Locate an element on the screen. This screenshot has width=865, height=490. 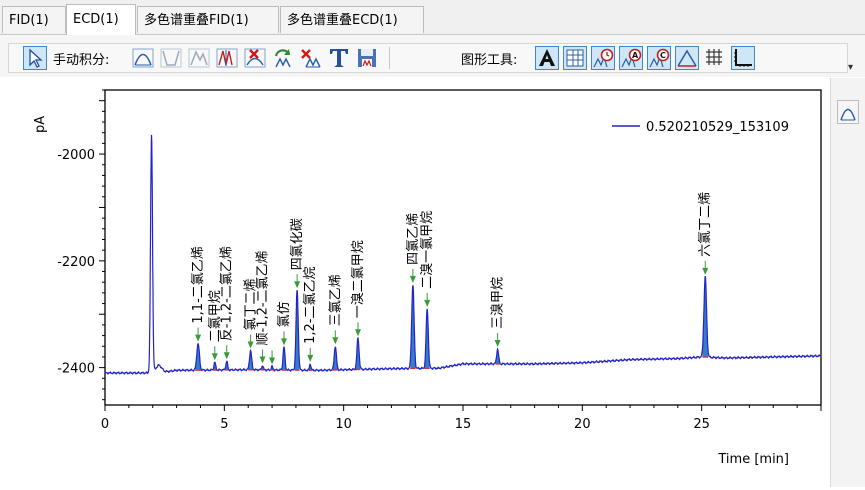
x-tick-label: 10 is located at coordinates (343, 424).